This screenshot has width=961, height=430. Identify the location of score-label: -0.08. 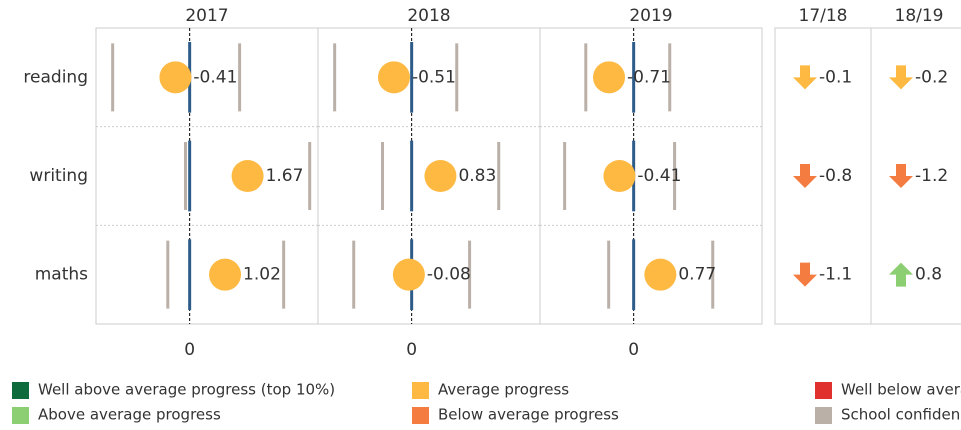
(449, 275).